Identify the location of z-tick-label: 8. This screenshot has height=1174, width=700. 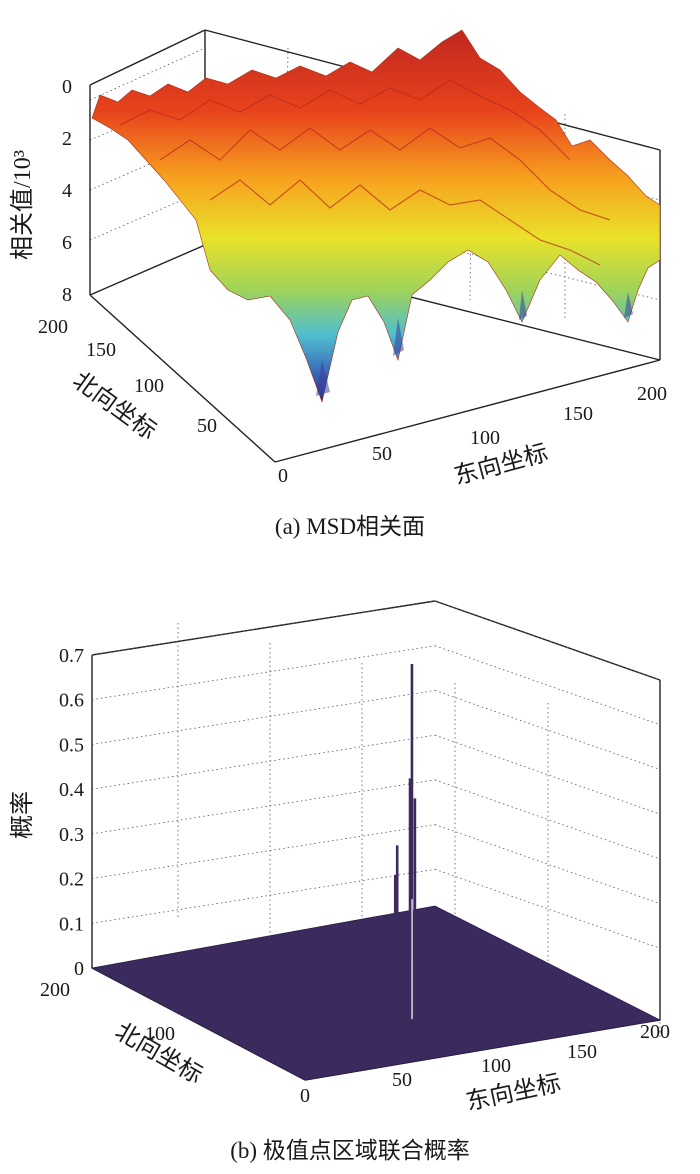
(67, 295).